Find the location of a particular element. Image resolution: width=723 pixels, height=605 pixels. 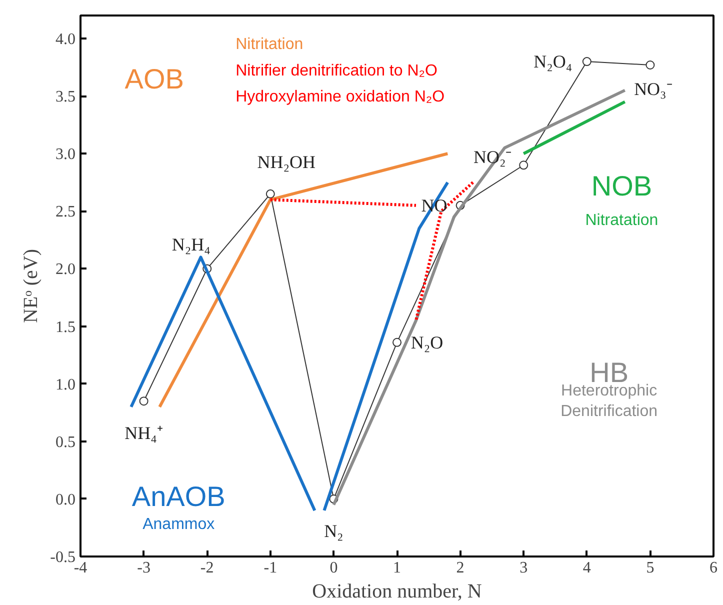

annotation: Nitratation is located at coordinates (621, 220).